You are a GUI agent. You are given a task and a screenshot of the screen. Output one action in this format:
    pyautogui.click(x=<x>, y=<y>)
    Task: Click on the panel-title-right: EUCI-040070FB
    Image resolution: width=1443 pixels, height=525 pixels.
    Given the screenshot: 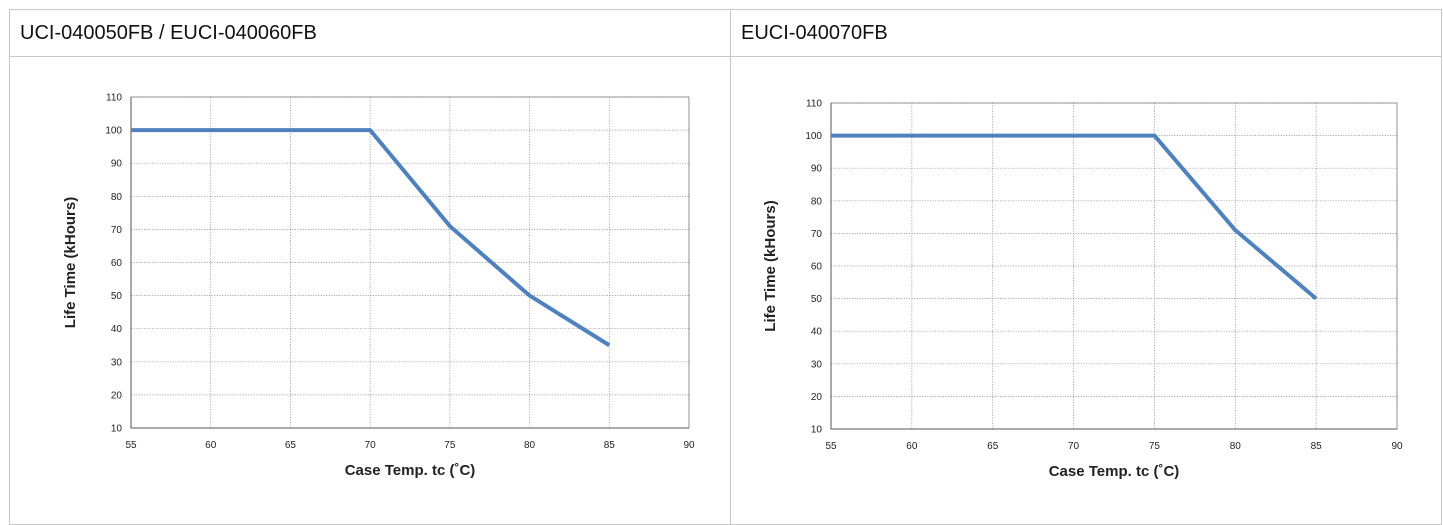 What is the action you would take?
    pyautogui.click(x=1086, y=33)
    